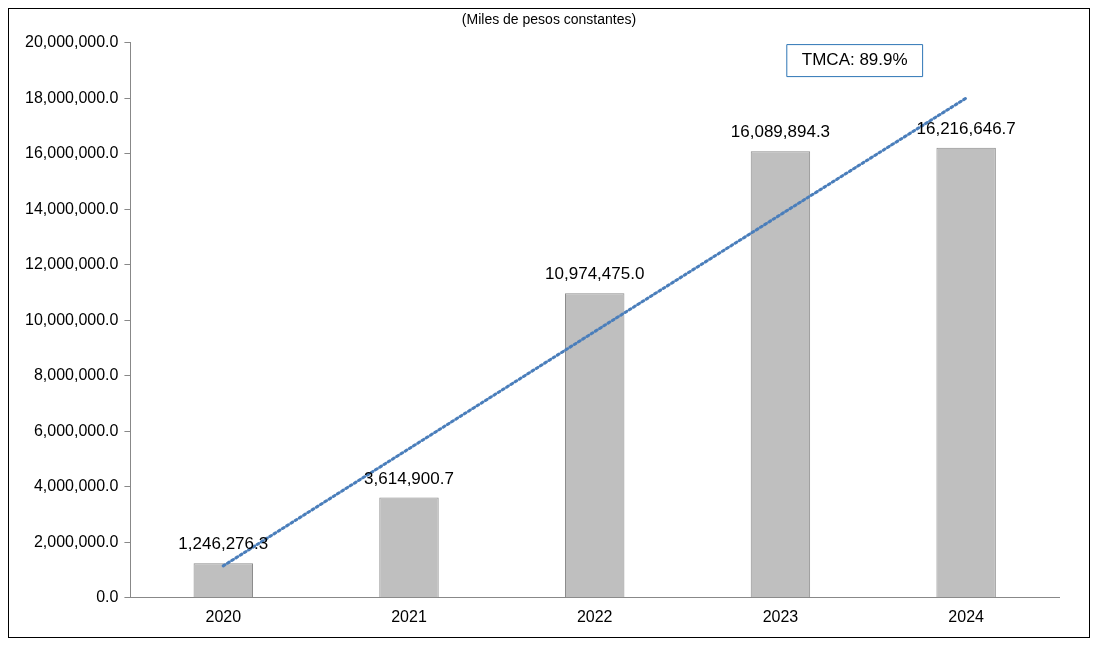  What do you see at coordinates (76, 486) in the screenshot?
I see `y-tick-label: 4,000,000.0` at bounding box center [76, 486].